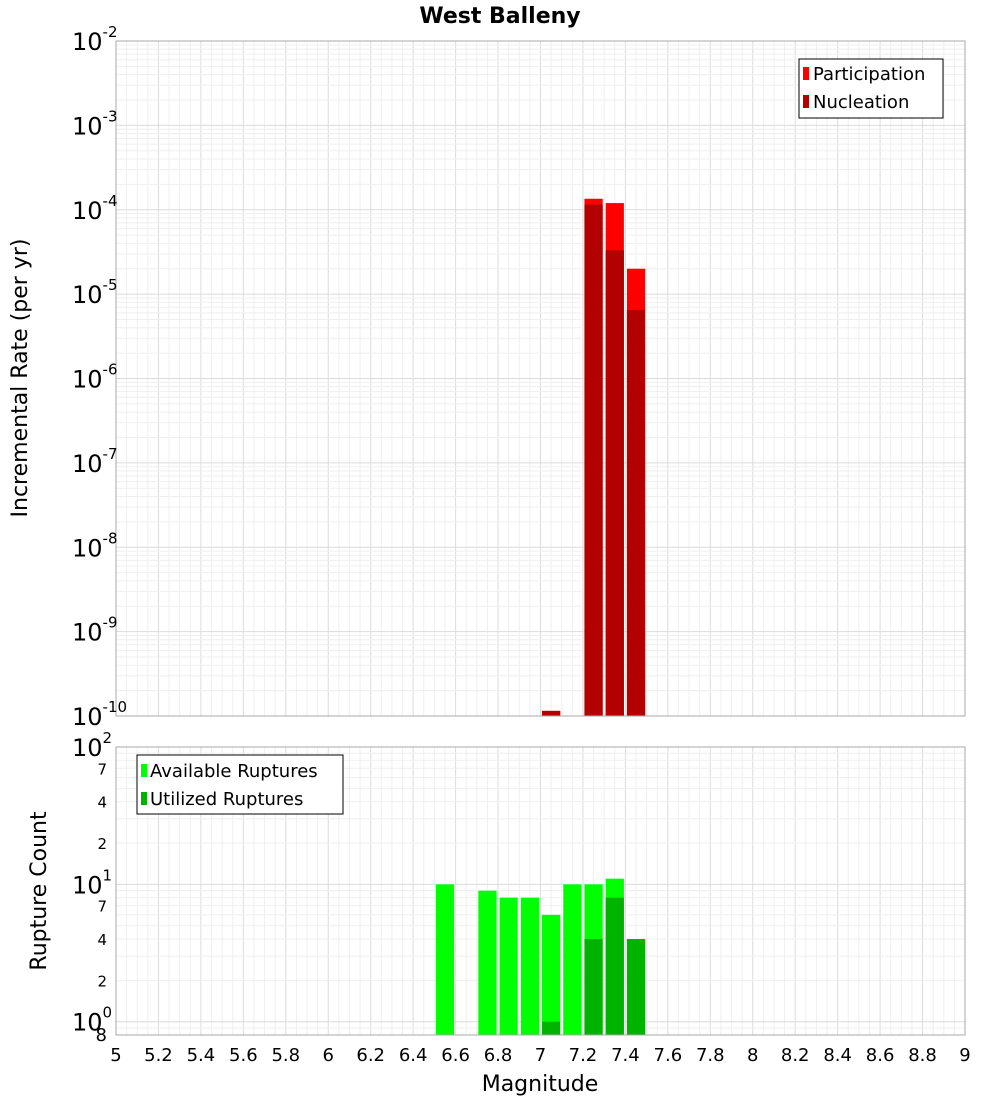 This screenshot has width=1000, height=1100. I want to click on bottom-y-tick-label: 10¹, so click(92, 882).